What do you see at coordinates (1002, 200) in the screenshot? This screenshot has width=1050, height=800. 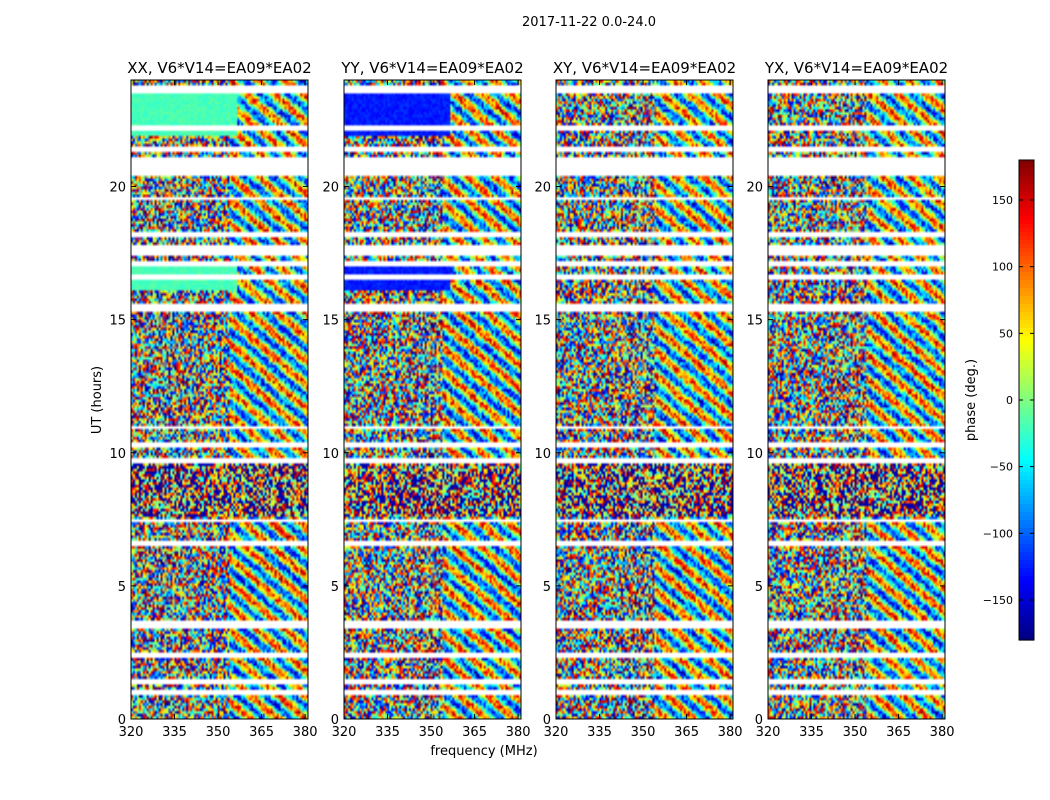 I see `colorbar-tick-label: 150` at bounding box center [1002, 200].